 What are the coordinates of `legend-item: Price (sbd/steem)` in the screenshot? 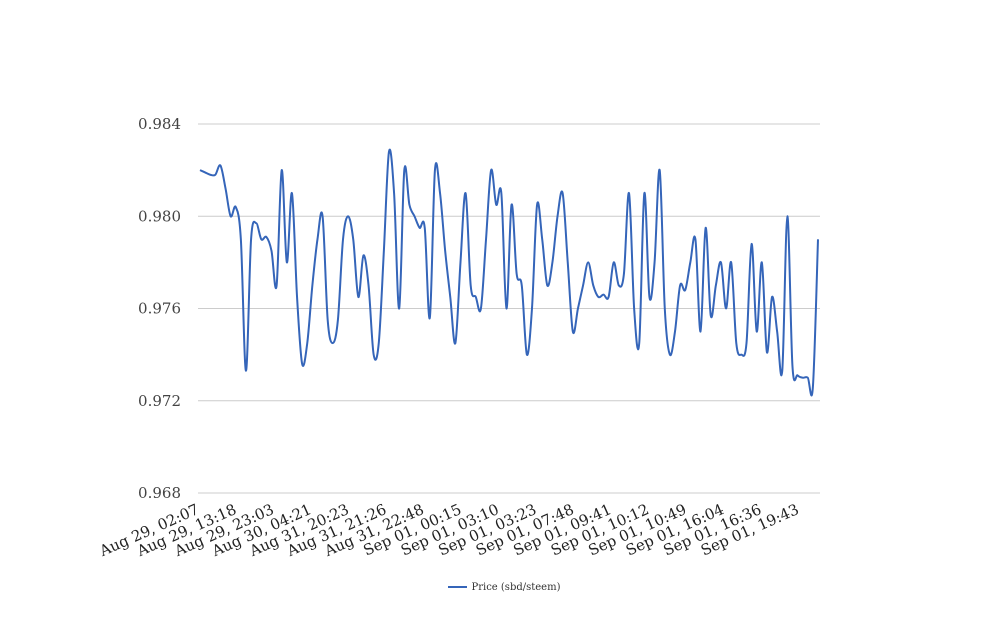 It's located at (504, 587).